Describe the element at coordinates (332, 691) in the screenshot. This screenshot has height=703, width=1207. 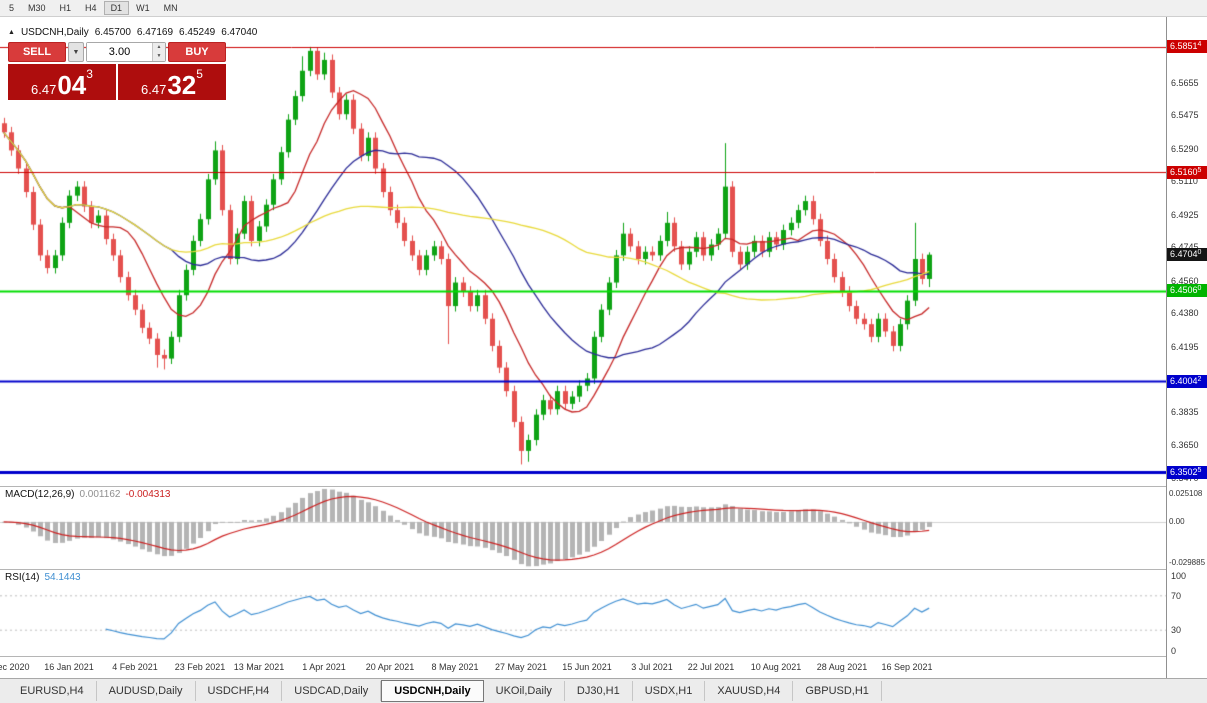
I see `chart-tab-usdcad-daily: USDCAD,Daily` at that location.